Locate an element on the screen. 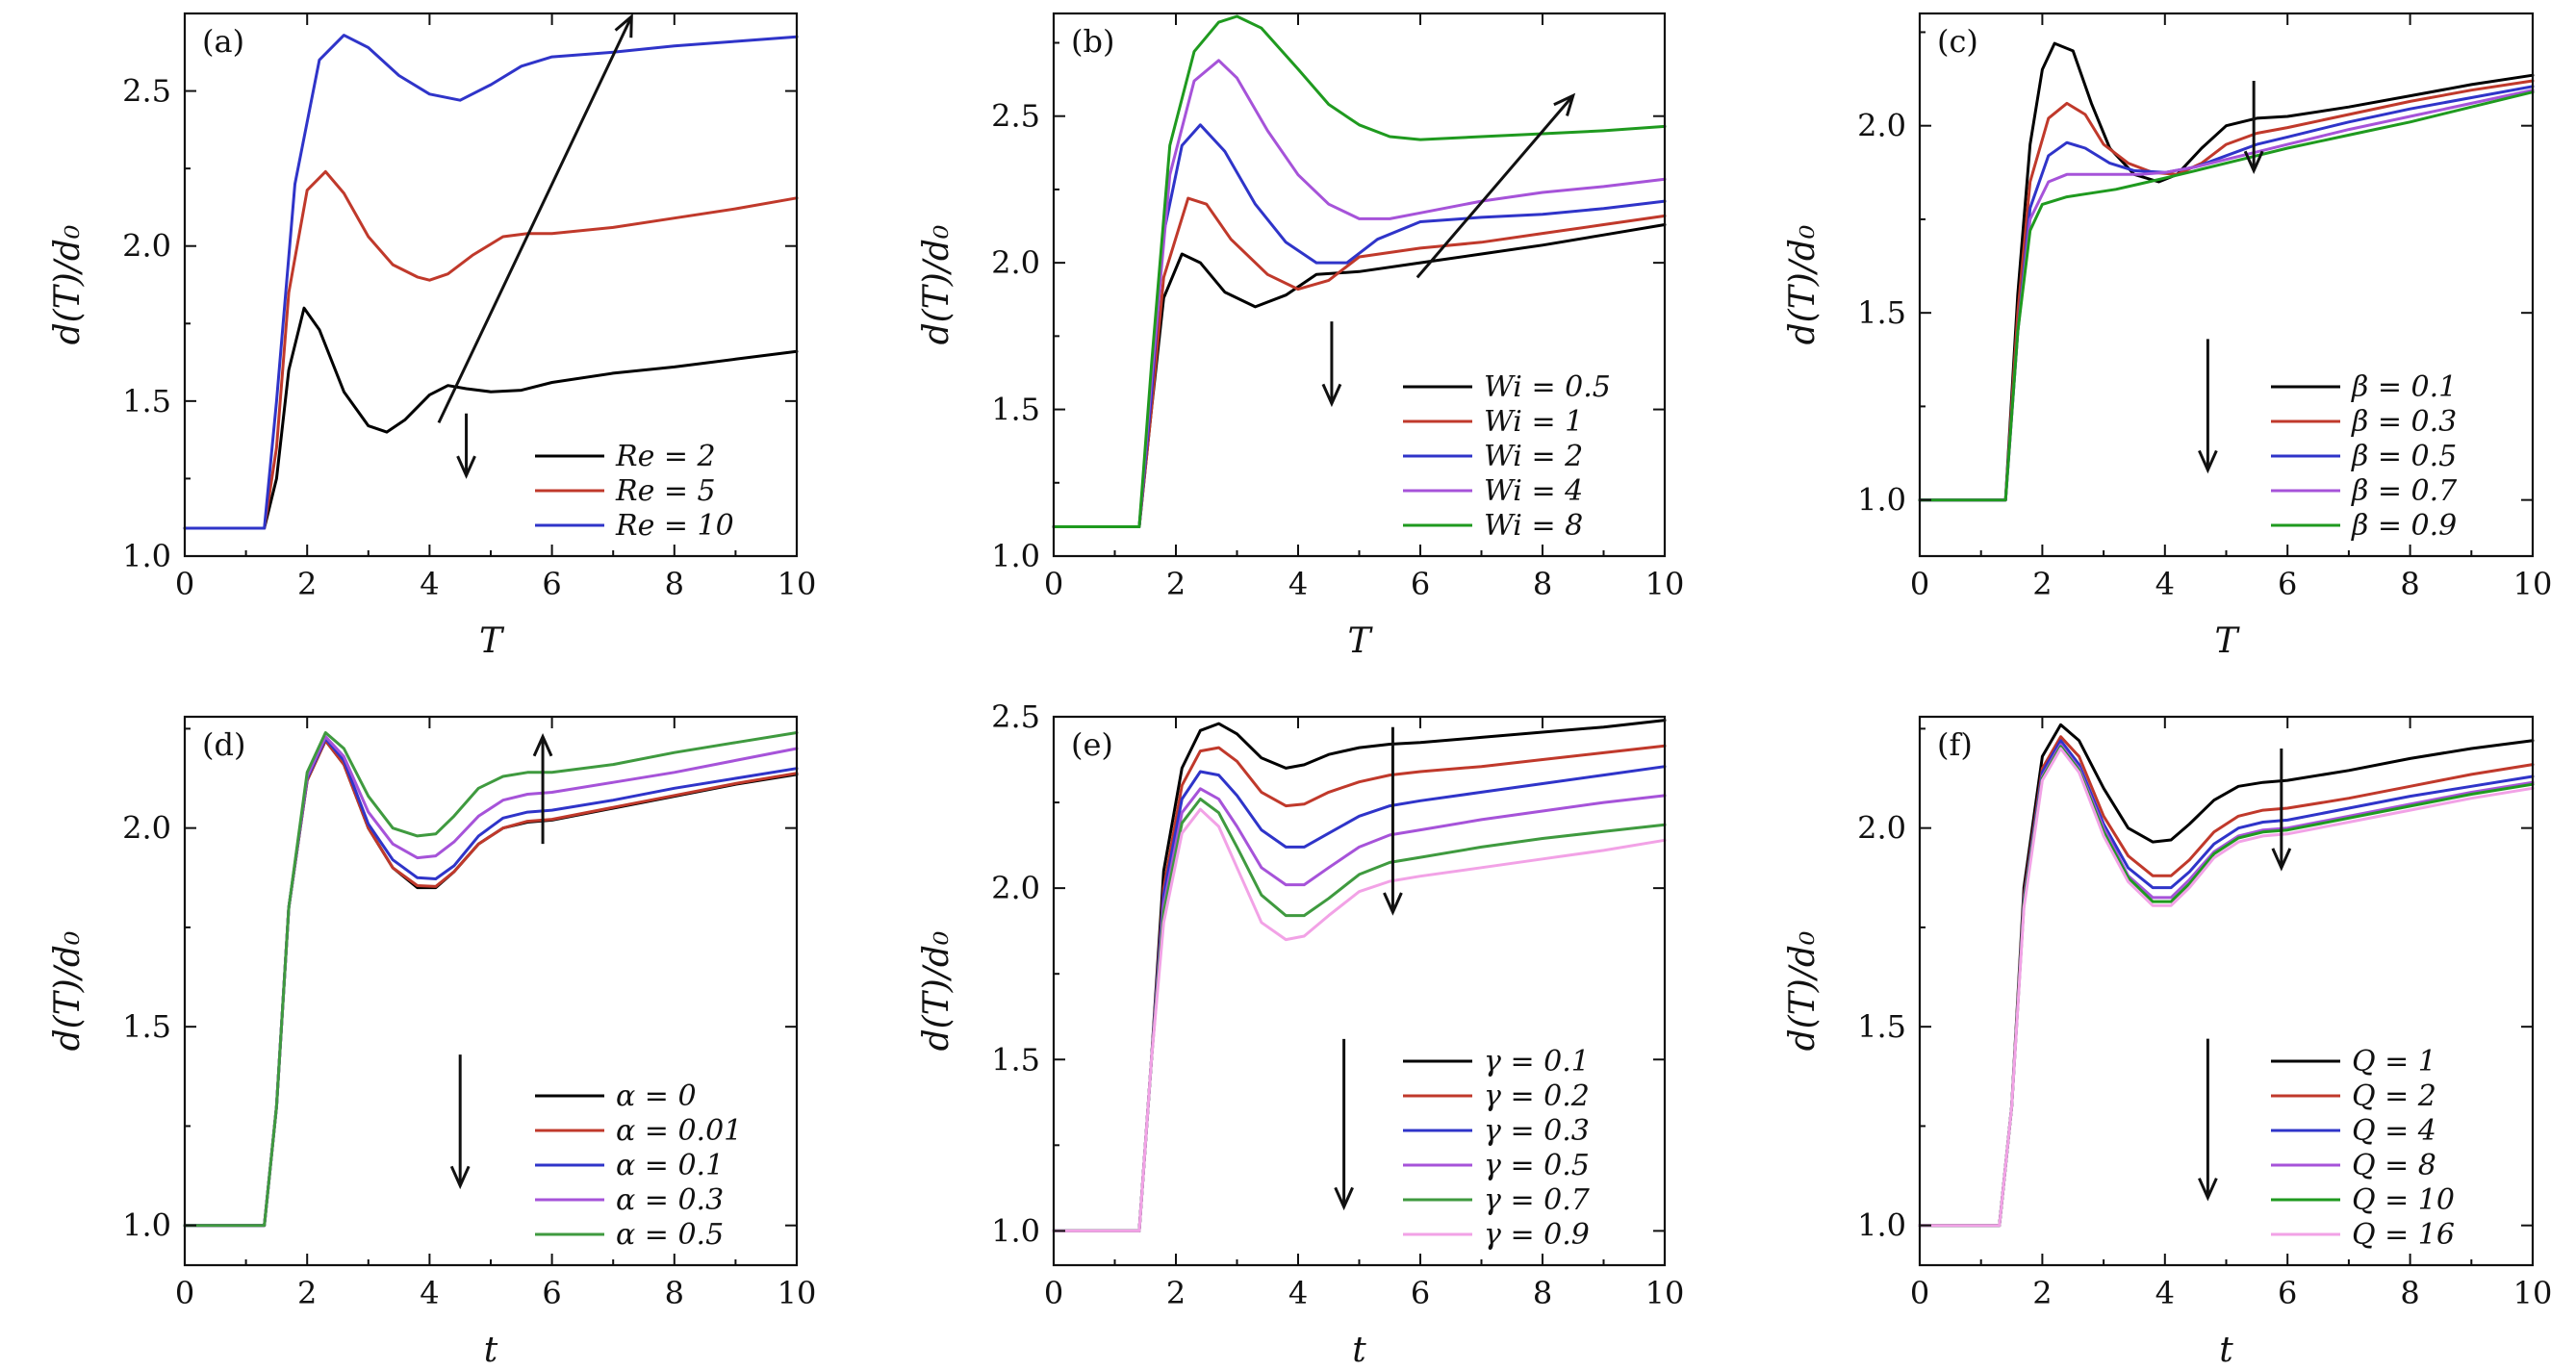  panel-label: (c) is located at coordinates (1957, 42).